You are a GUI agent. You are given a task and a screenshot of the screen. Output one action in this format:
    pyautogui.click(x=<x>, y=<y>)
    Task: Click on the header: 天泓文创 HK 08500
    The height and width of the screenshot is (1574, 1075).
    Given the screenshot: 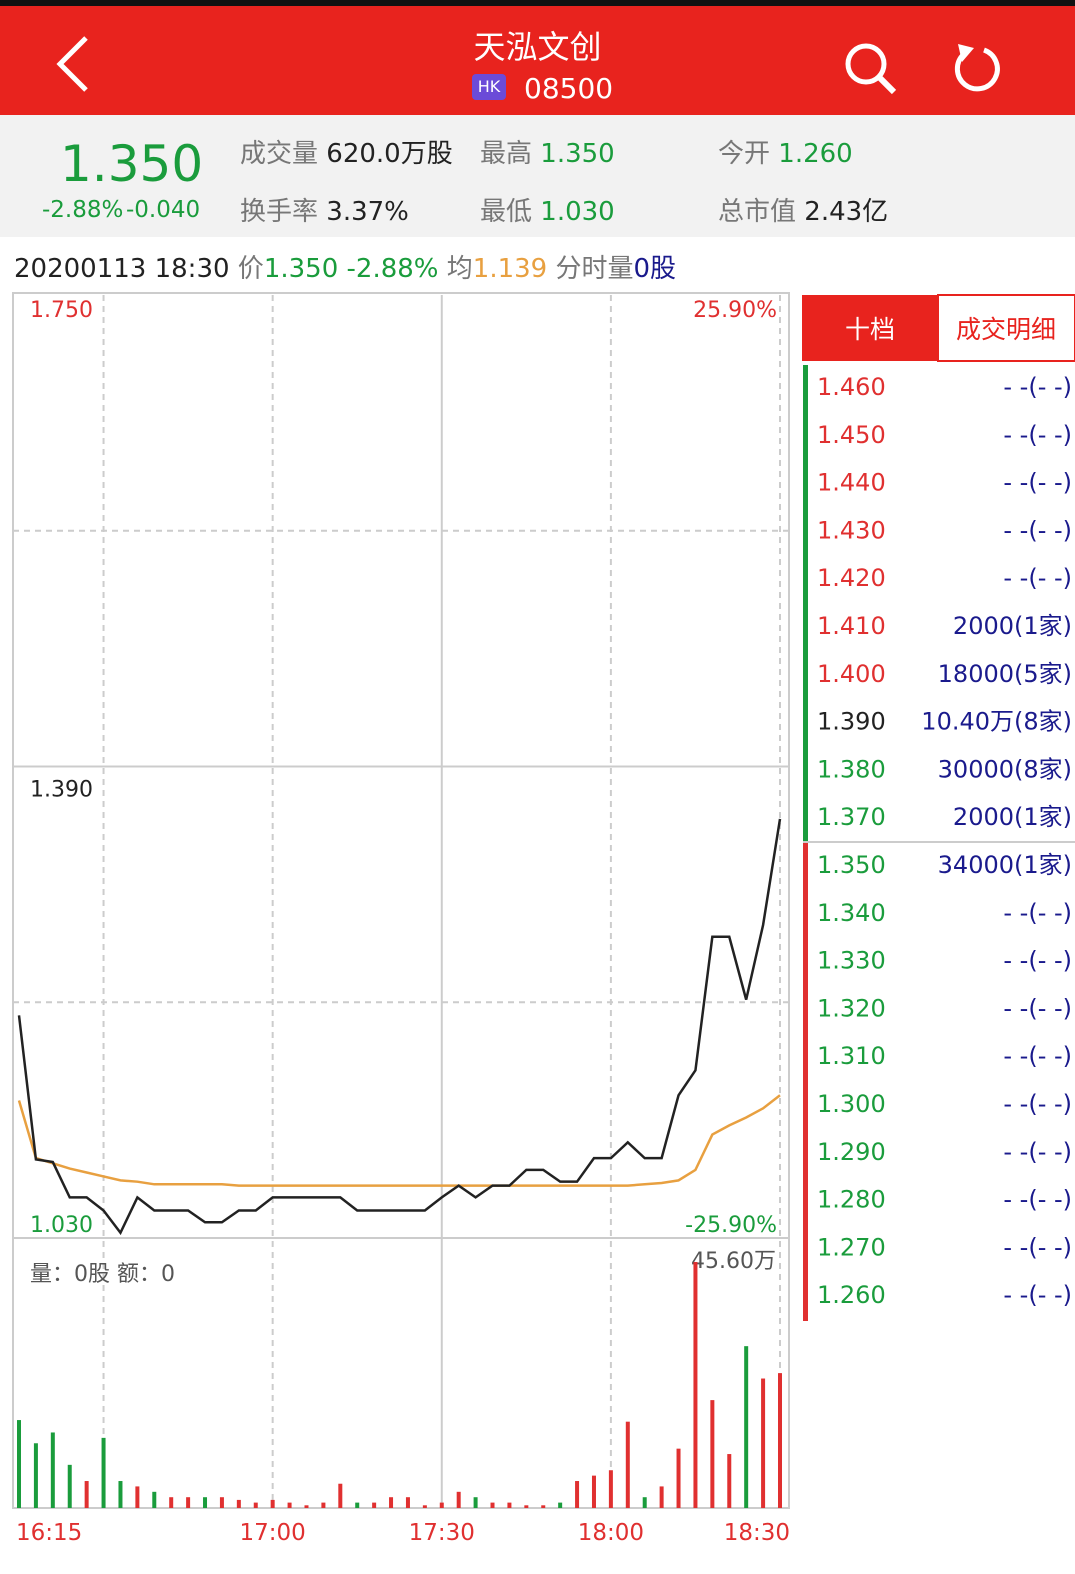 What is the action you would take?
    pyautogui.click(x=537, y=57)
    